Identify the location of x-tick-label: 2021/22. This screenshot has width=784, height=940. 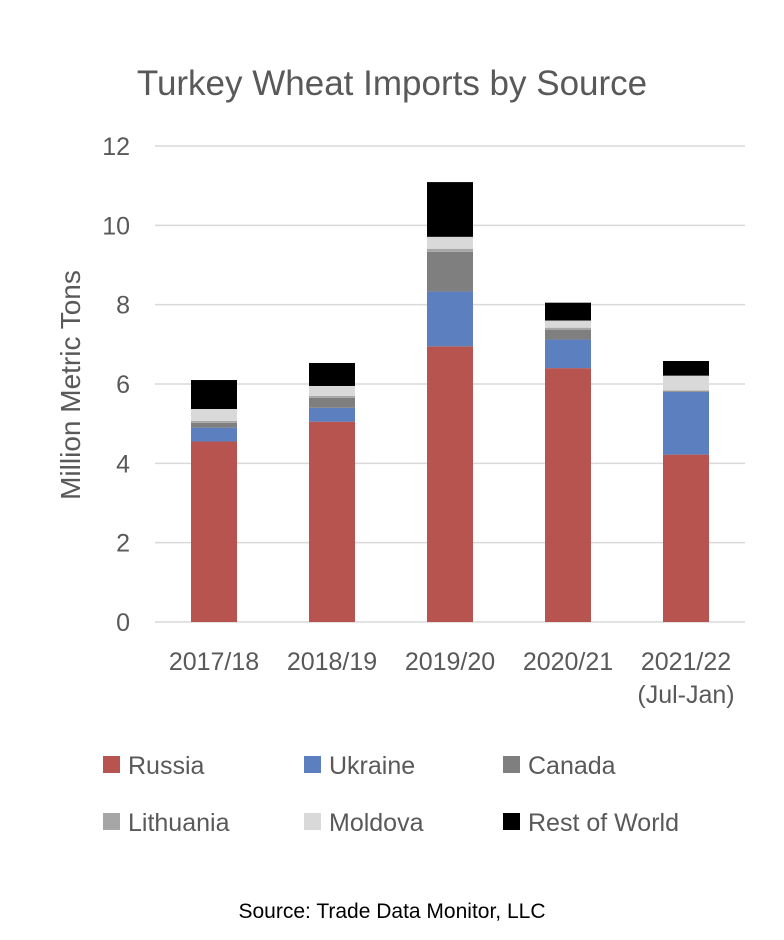
(686, 662).